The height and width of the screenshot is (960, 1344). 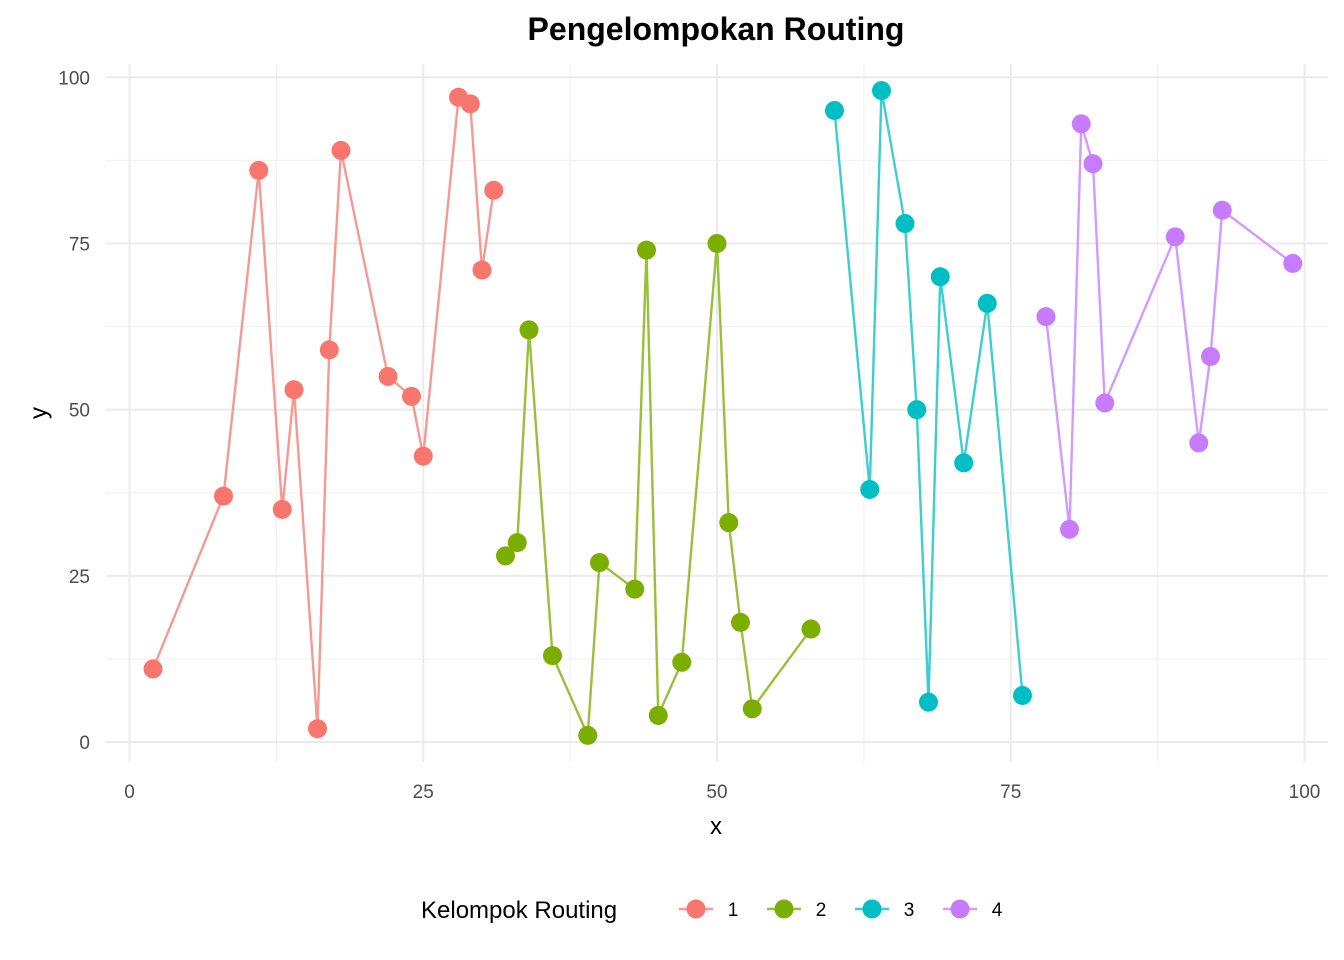 I want to click on legend: Kelompok Routing 1 2 3 4, so click(x=712, y=910).